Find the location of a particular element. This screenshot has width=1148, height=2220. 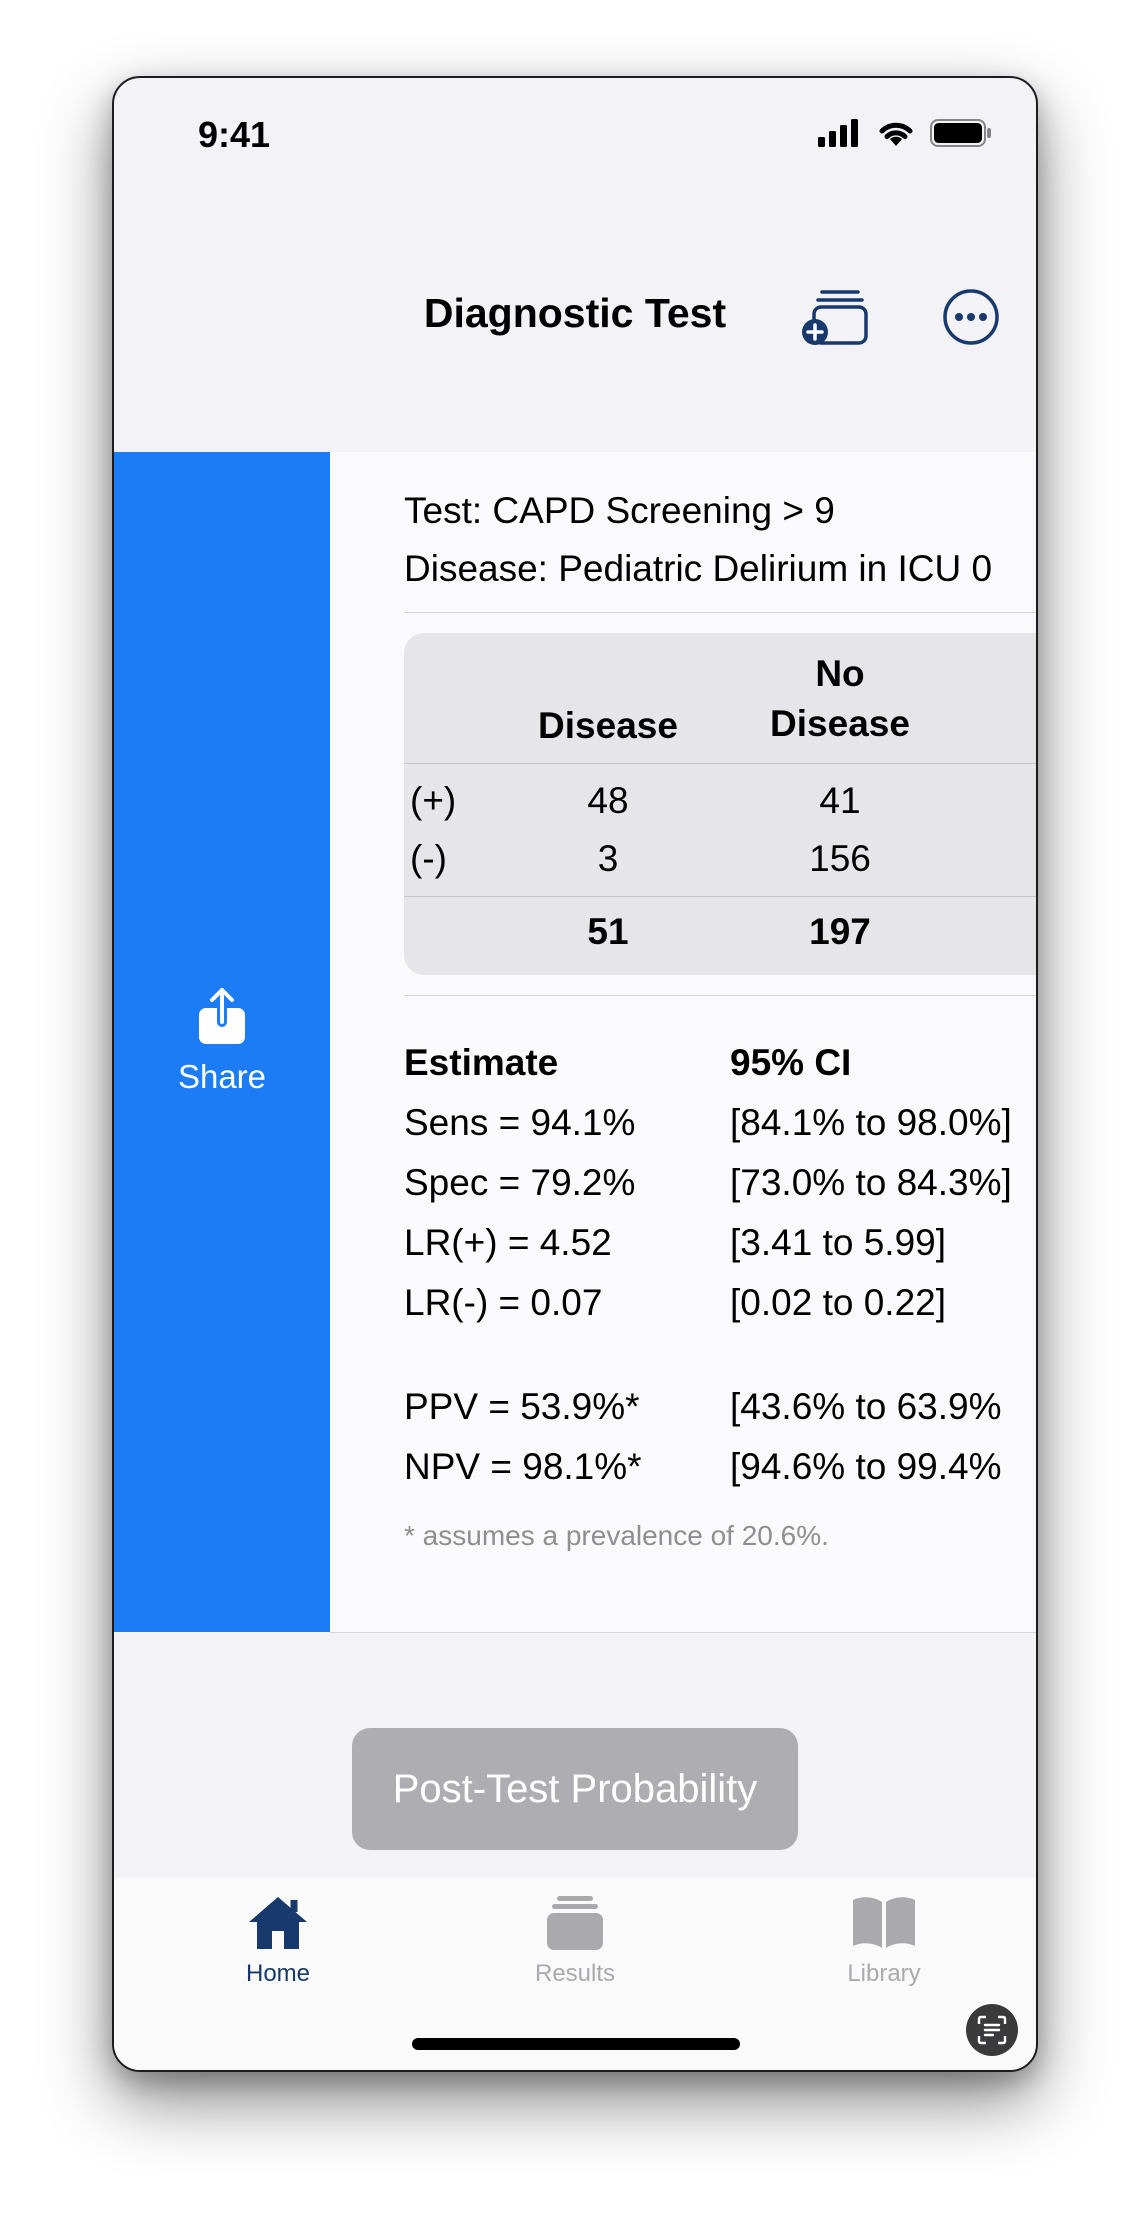

header-ci: 95% CI is located at coordinates (791, 1062).